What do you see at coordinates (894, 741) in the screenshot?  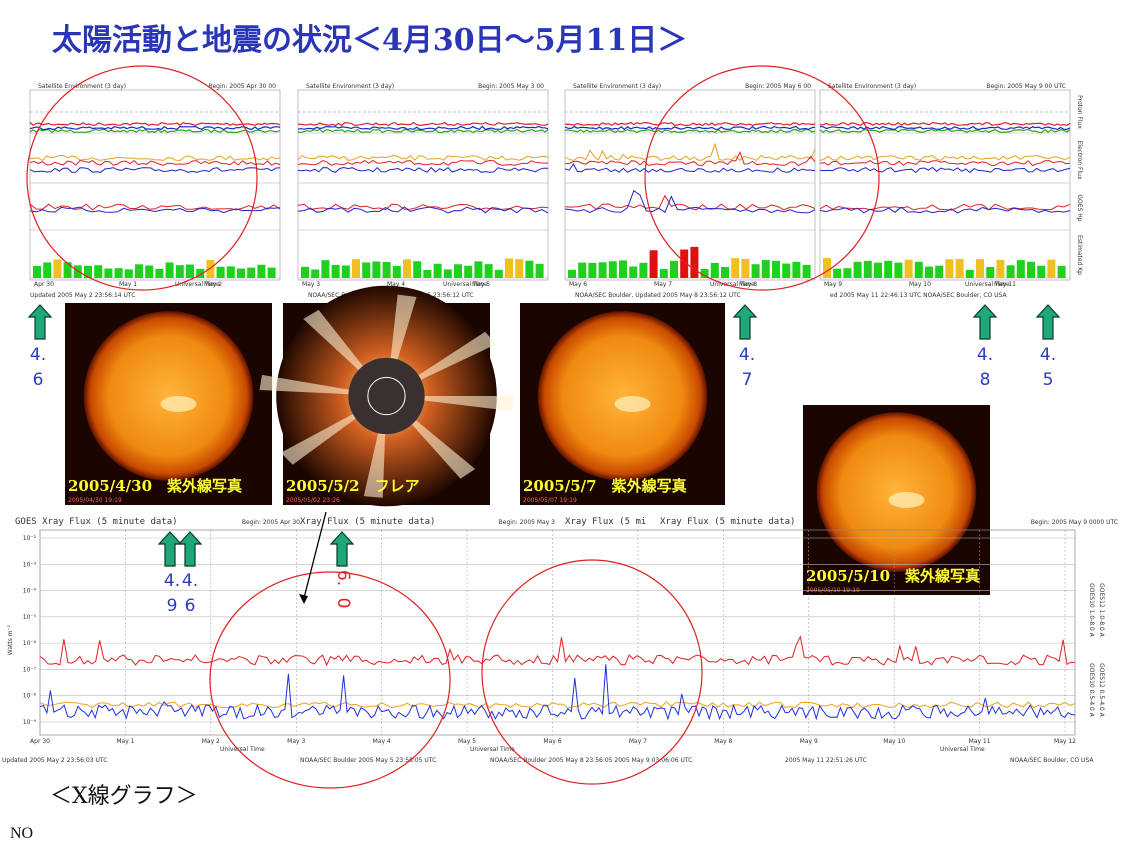 I see `x-tick-label: May 10` at bounding box center [894, 741].